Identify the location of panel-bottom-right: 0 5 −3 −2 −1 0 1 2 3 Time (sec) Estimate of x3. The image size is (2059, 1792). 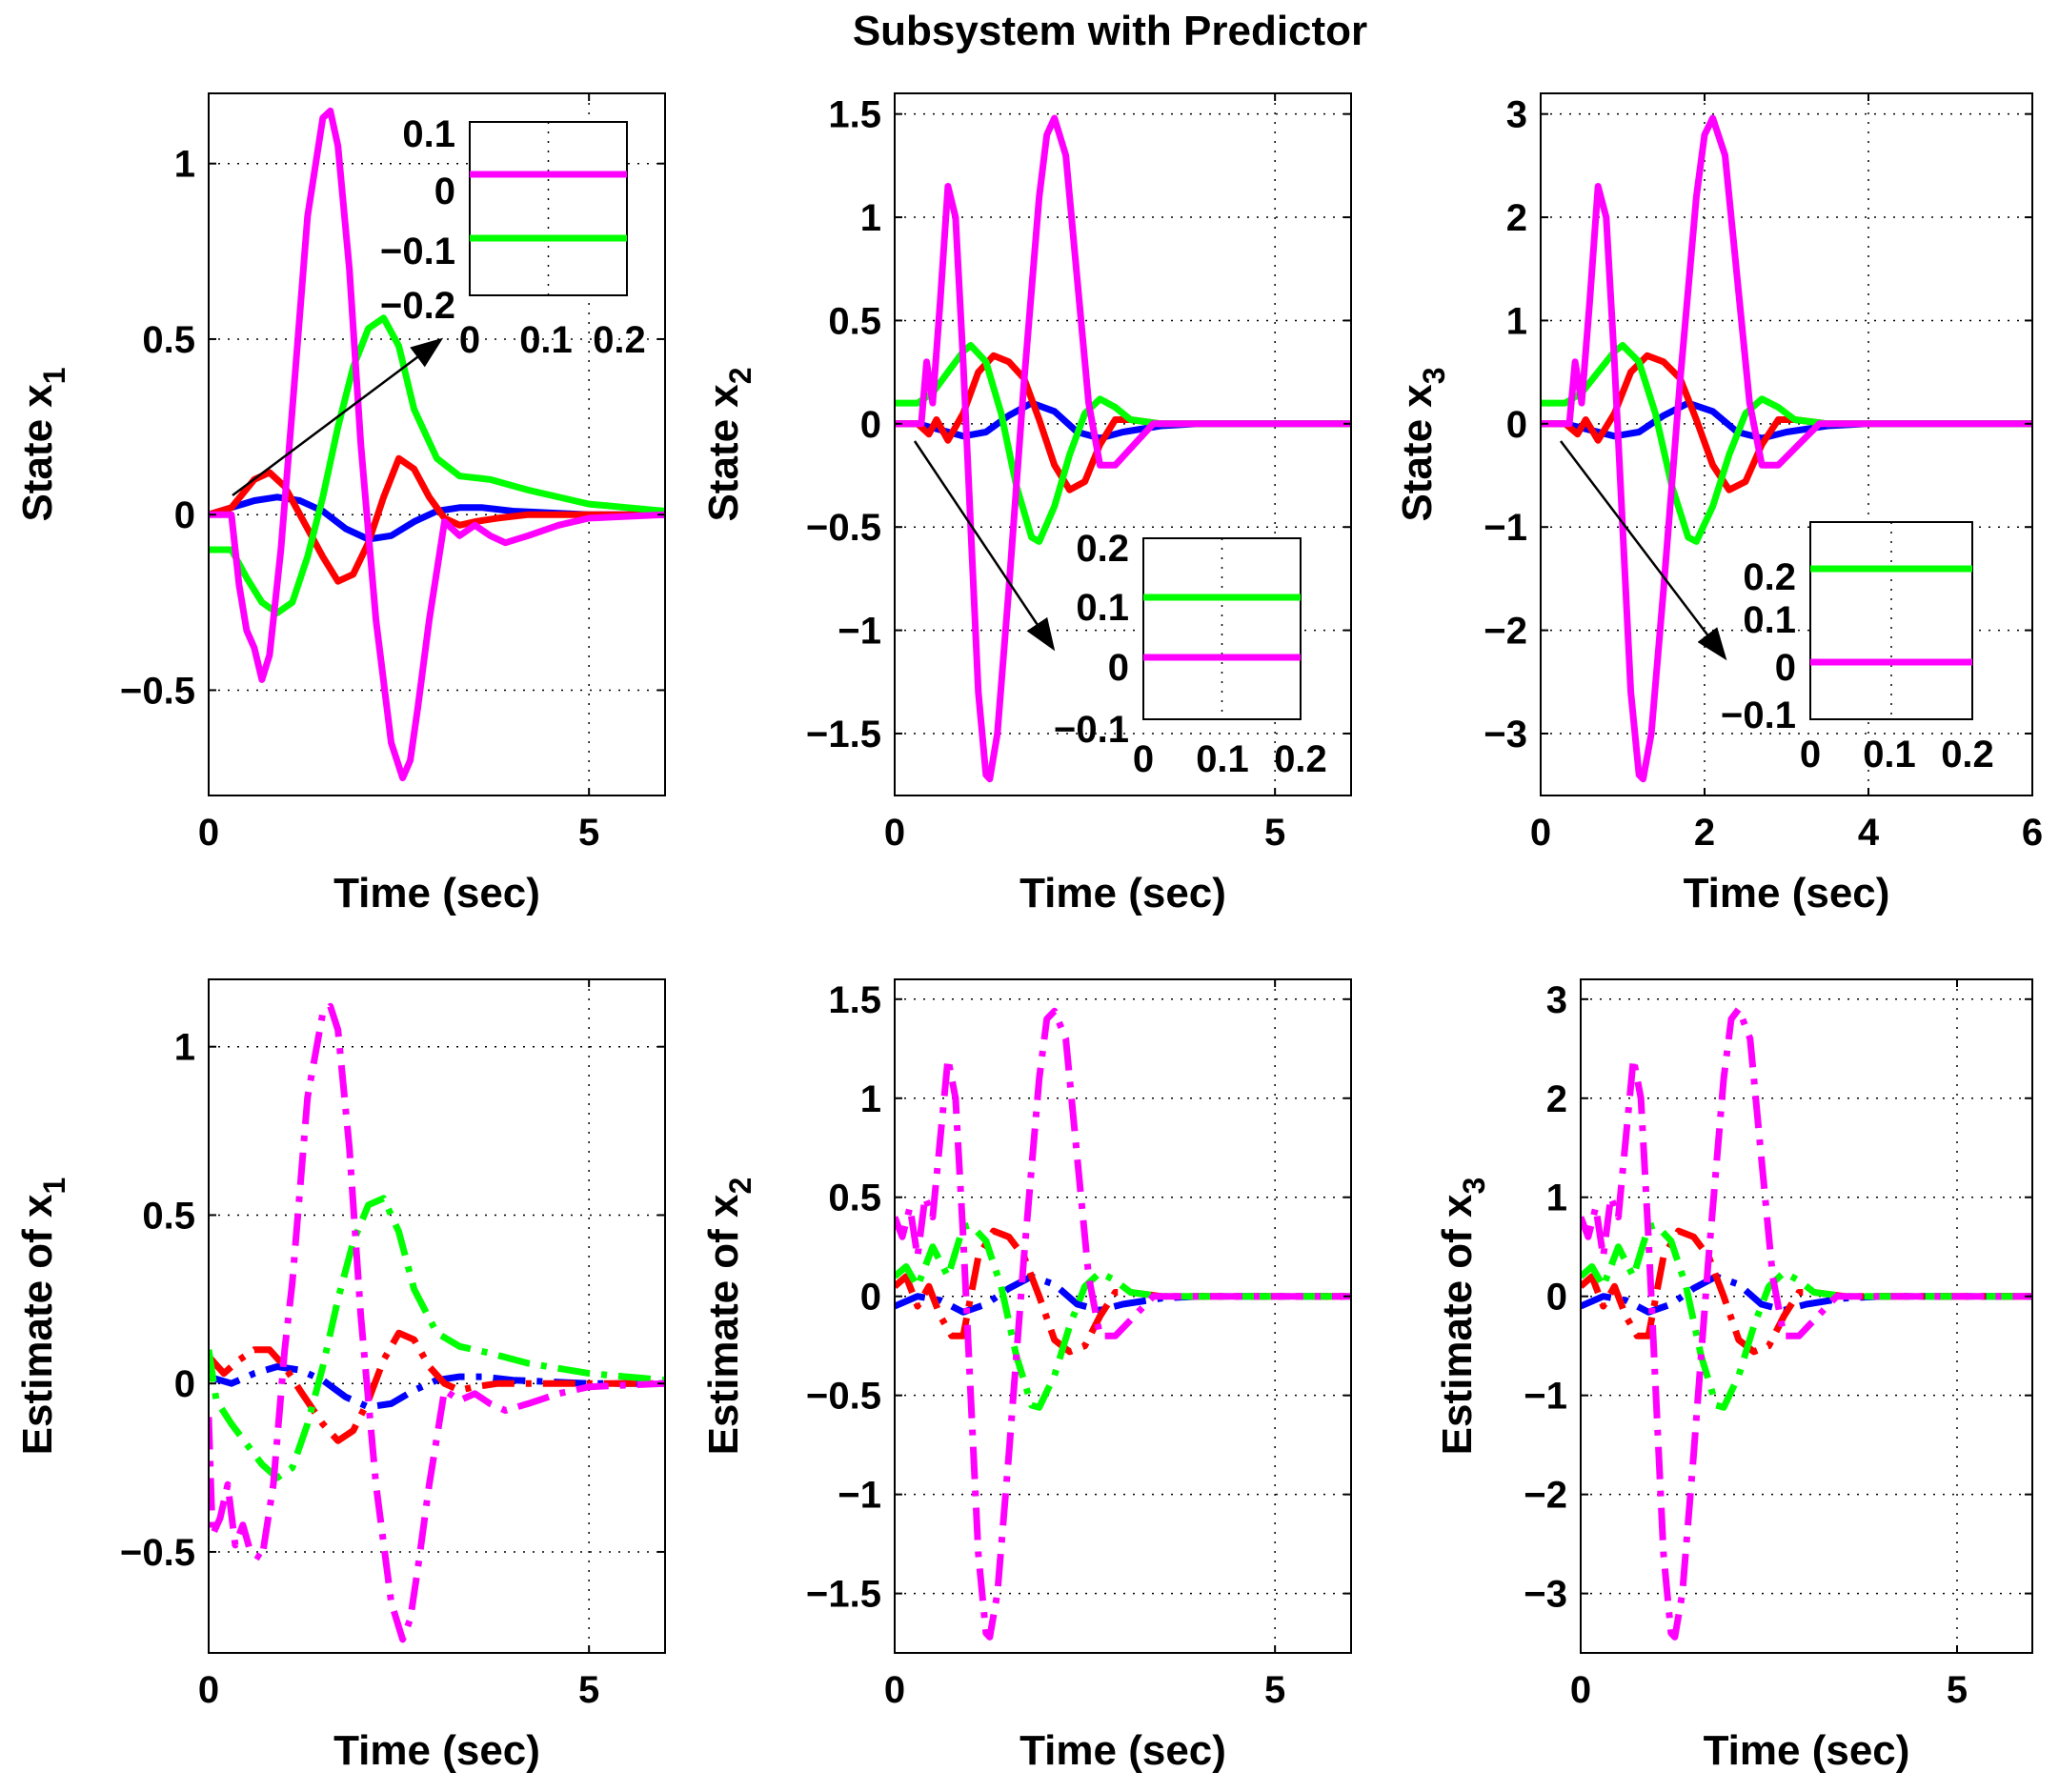
(1733, 1376).